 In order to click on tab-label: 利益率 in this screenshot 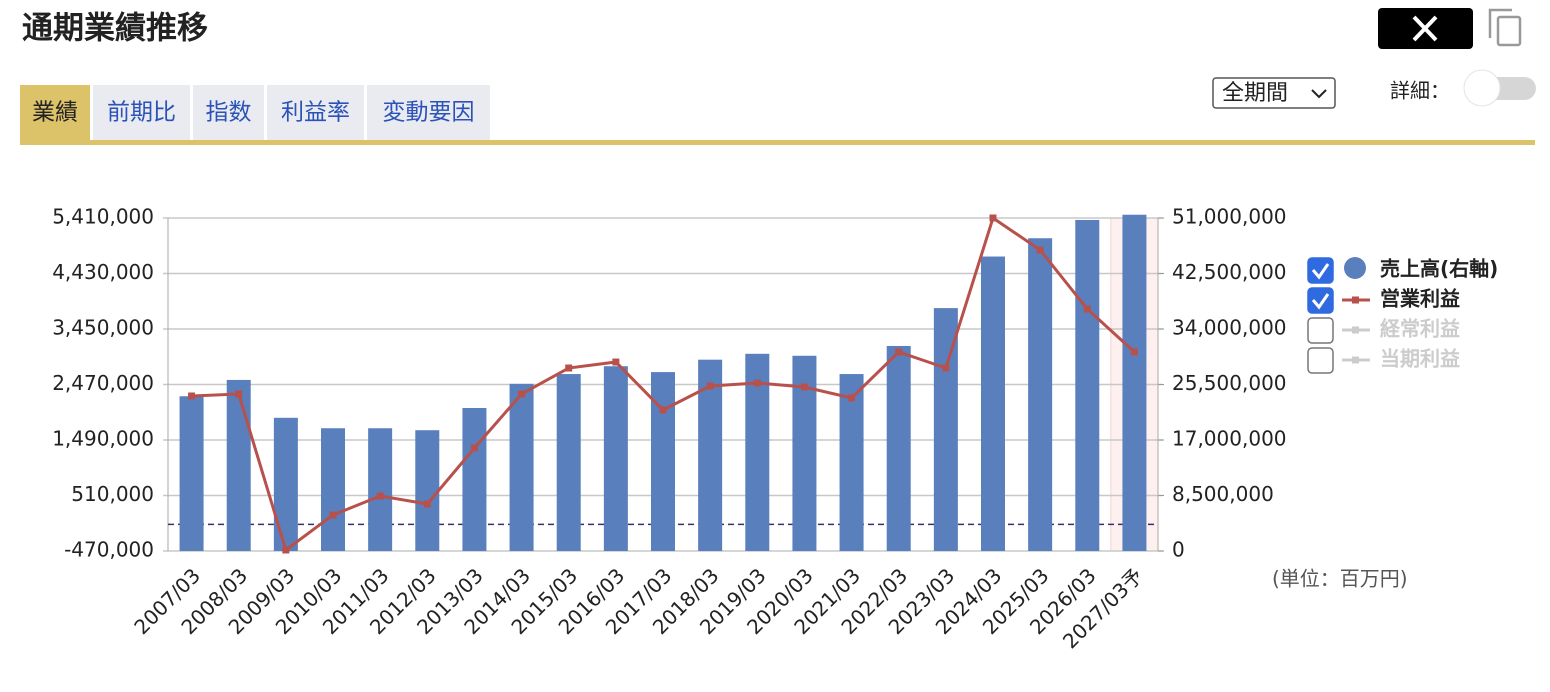, I will do `click(315, 113)`.